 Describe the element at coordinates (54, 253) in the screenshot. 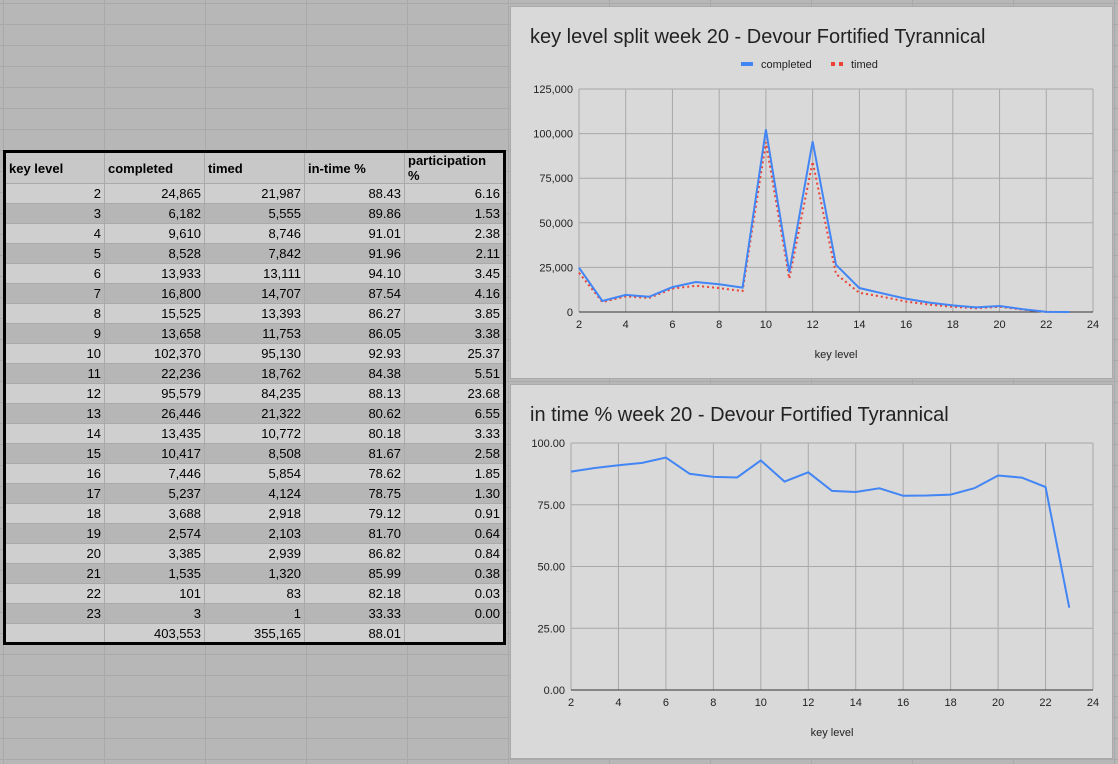

I see `table-cell: 5` at that location.